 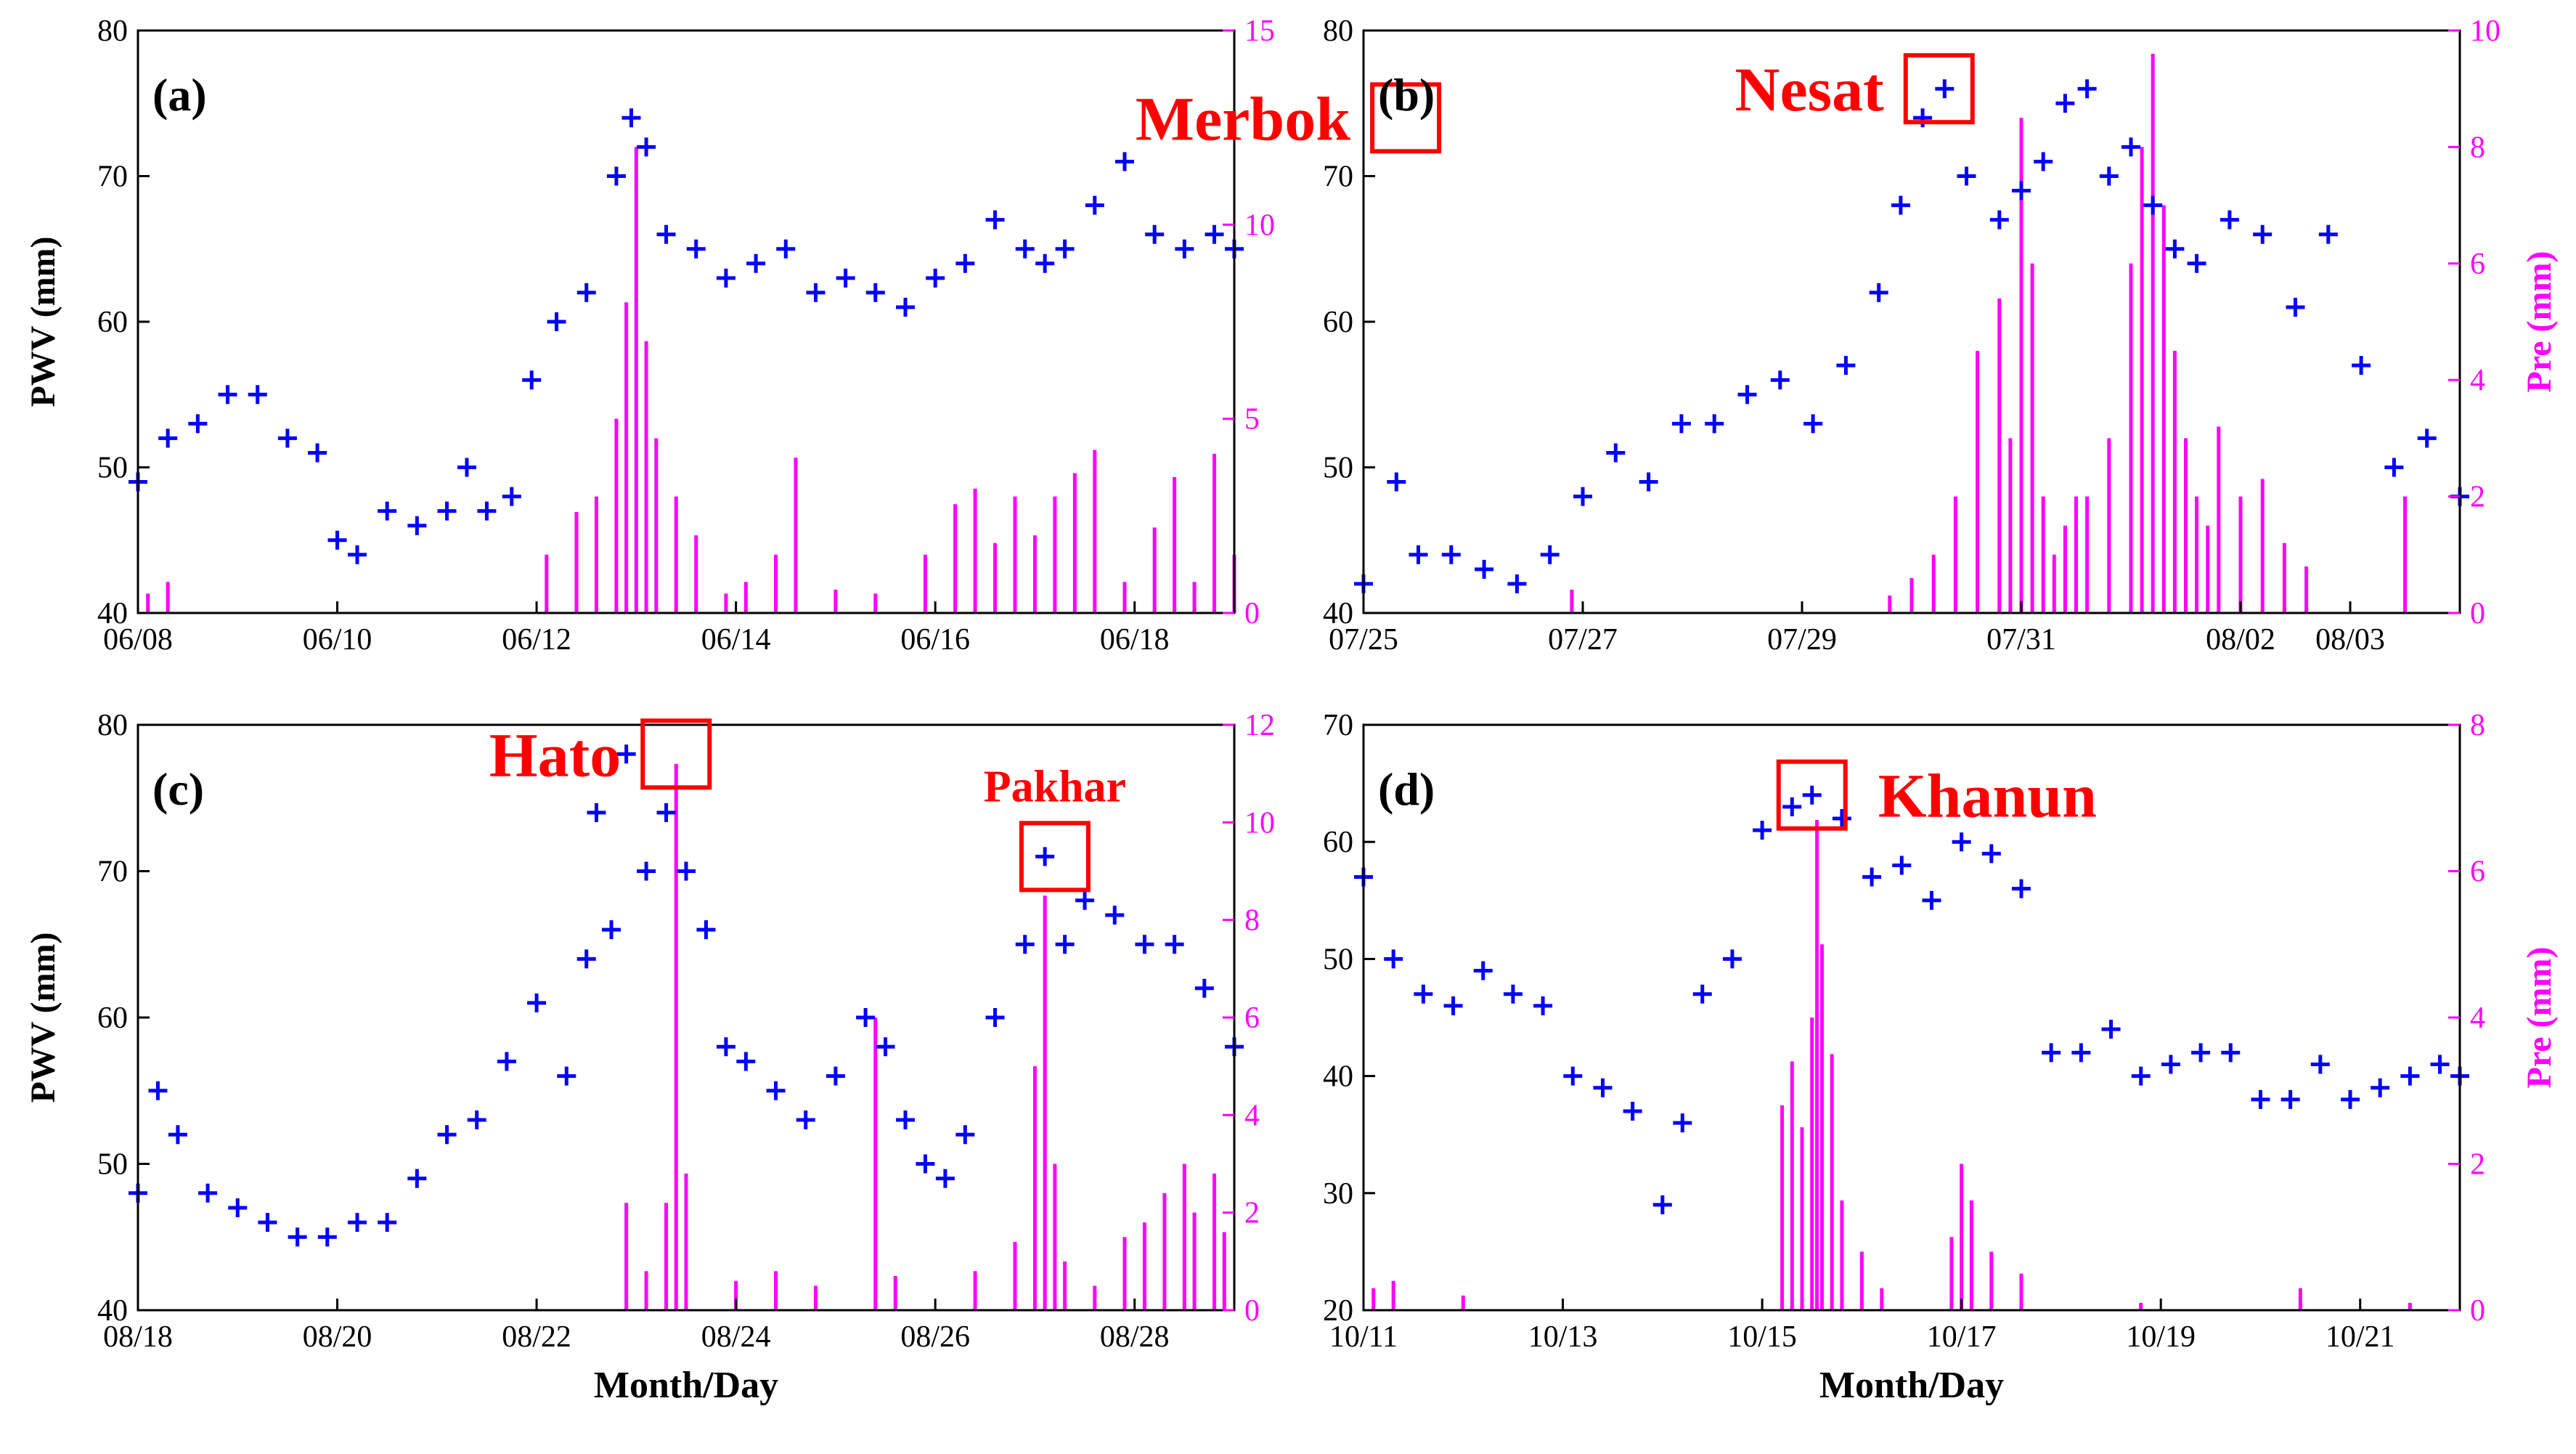 What do you see at coordinates (1338, 469) in the screenshot?
I see `ytick-left-label: 50` at bounding box center [1338, 469].